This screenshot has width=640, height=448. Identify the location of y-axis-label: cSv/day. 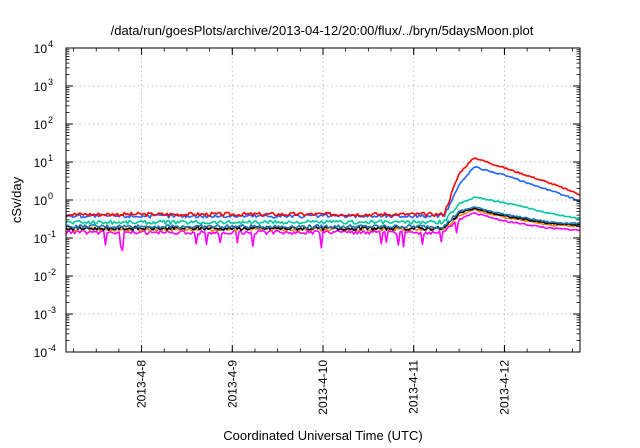
(16, 199).